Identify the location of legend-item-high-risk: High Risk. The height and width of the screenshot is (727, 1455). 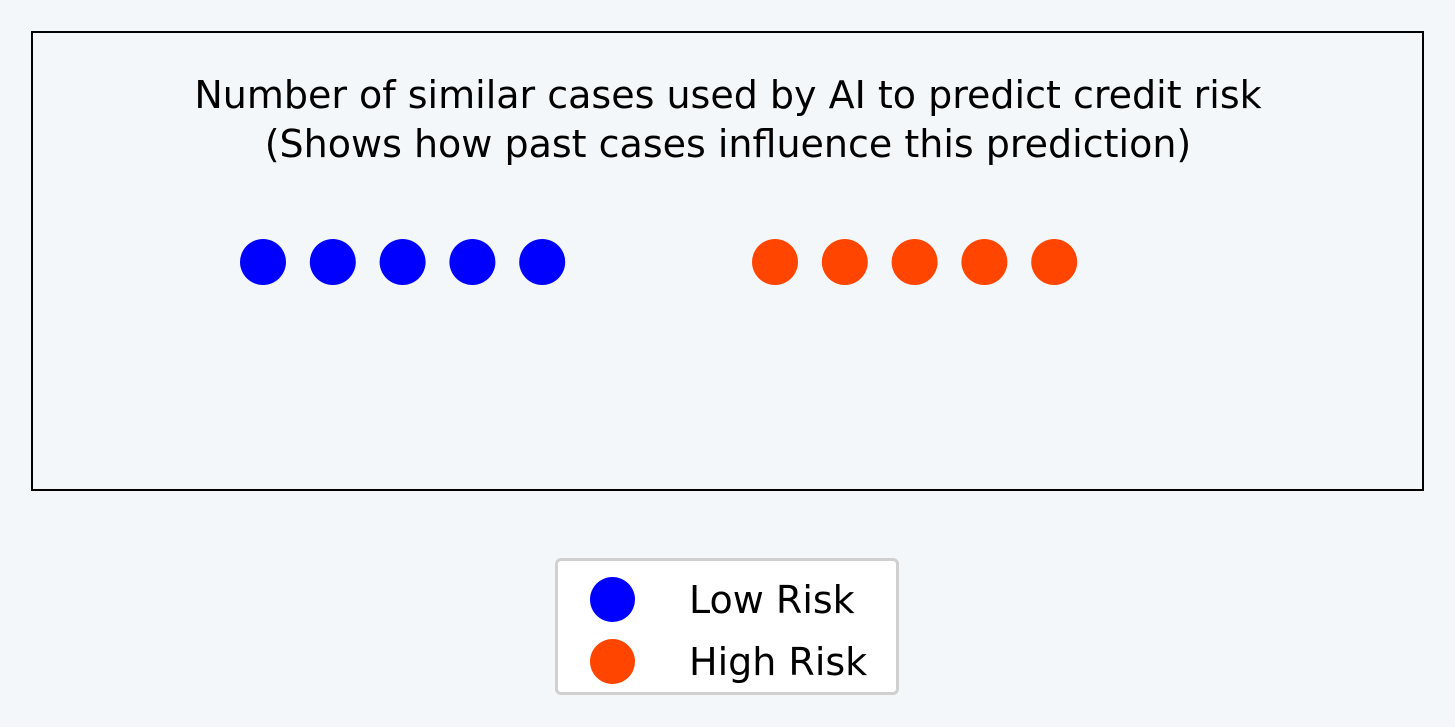
(727, 662).